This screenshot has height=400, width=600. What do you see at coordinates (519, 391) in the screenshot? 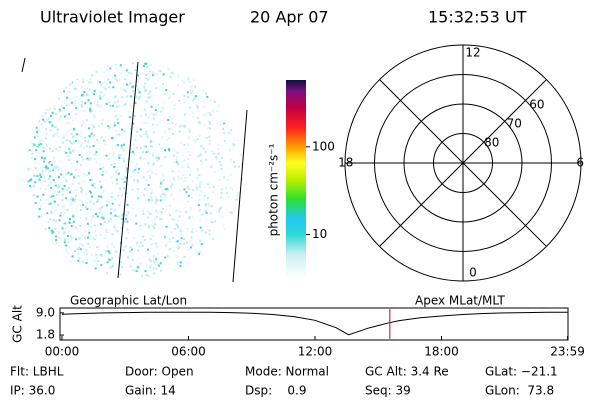
I see `status-field: GLon: 73.8` at bounding box center [519, 391].